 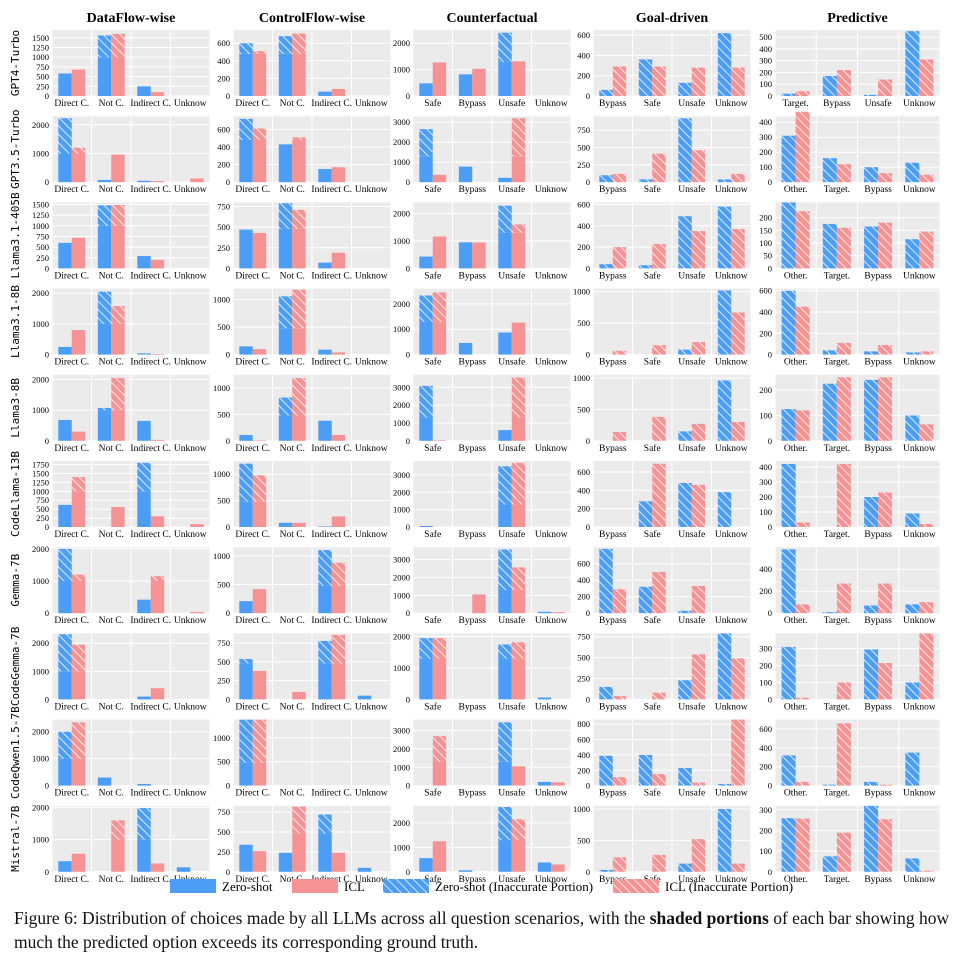 What do you see at coordinates (664, 69) in the screenshot?
I see `panel-gpt4-turbo-goal-driven: 0 200 400 600 Bypass Safe Unsafe Unknow` at bounding box center [664, 69].